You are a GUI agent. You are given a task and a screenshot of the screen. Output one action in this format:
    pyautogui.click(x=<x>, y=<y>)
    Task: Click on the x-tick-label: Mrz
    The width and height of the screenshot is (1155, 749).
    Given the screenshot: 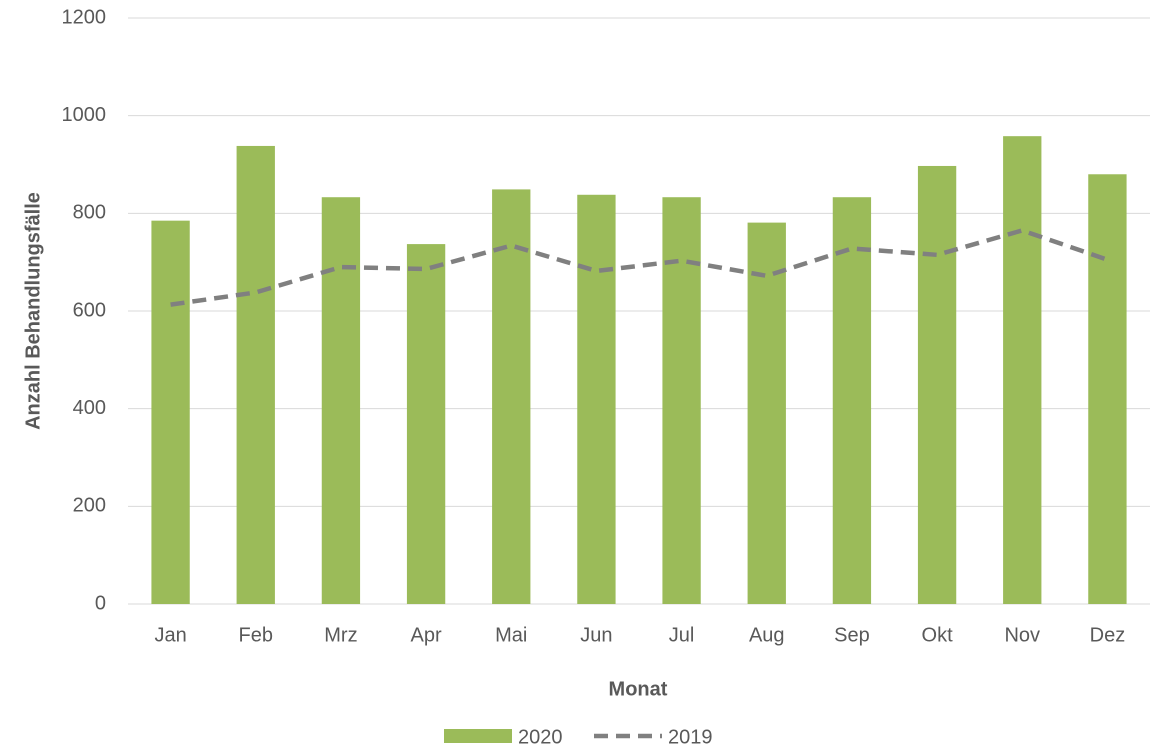 What is the action you would take?
    pyautogui.click(x=340, y=635)
    